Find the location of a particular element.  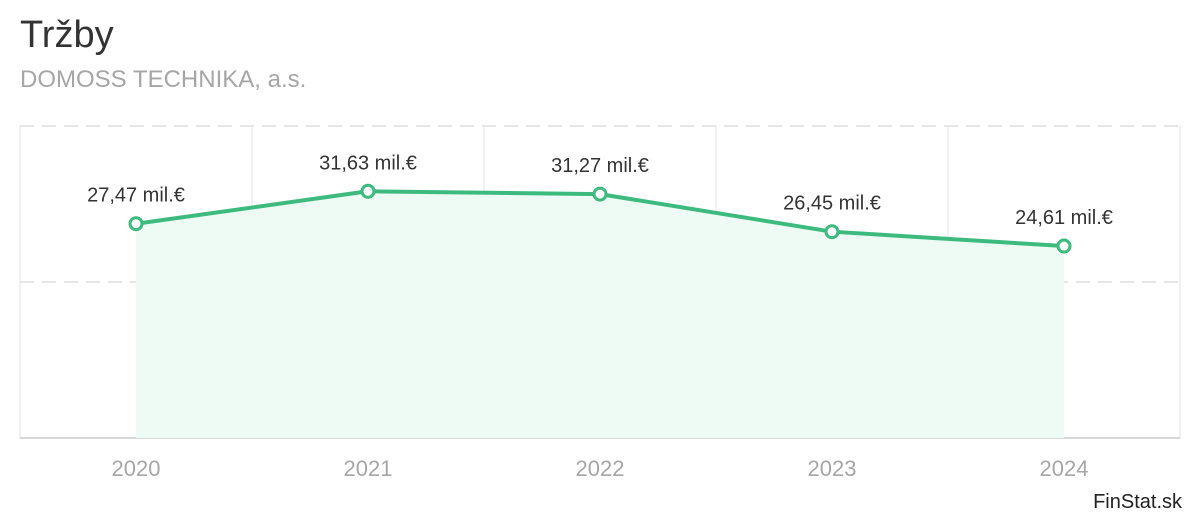

data-points is located at coordinates (600, 218).